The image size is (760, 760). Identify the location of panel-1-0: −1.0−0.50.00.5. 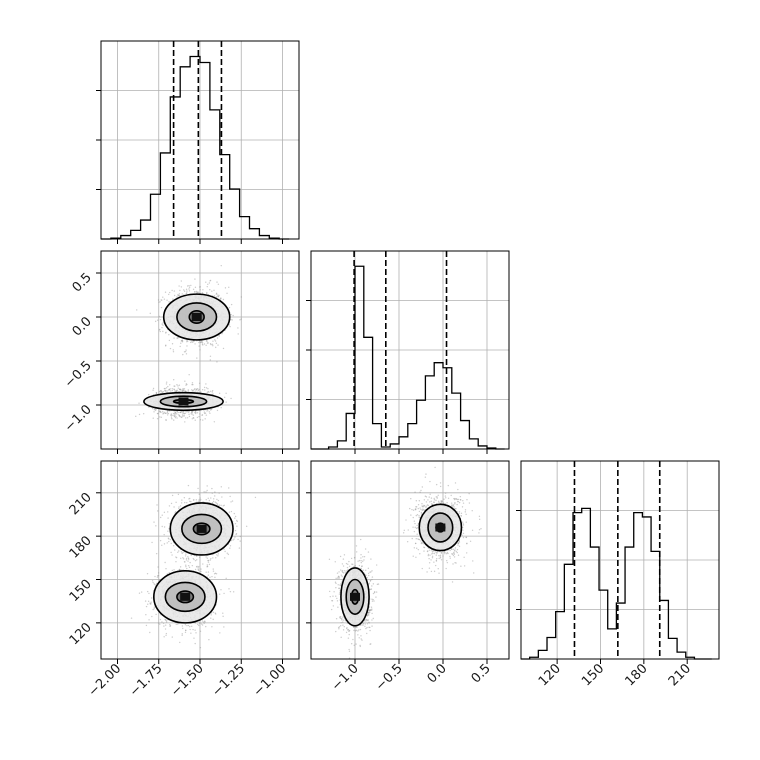
(181, 352).